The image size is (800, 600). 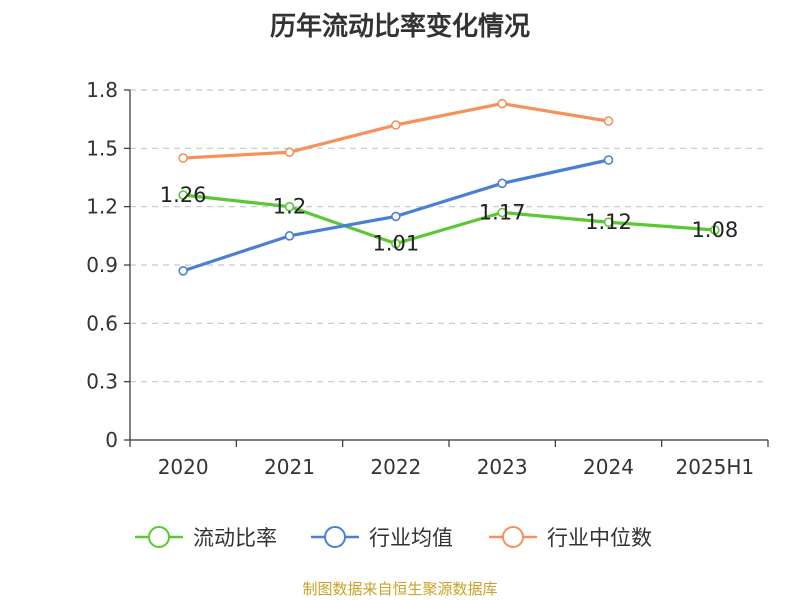 I want to click on data-label: 1.2, so click(x=289, y=207).